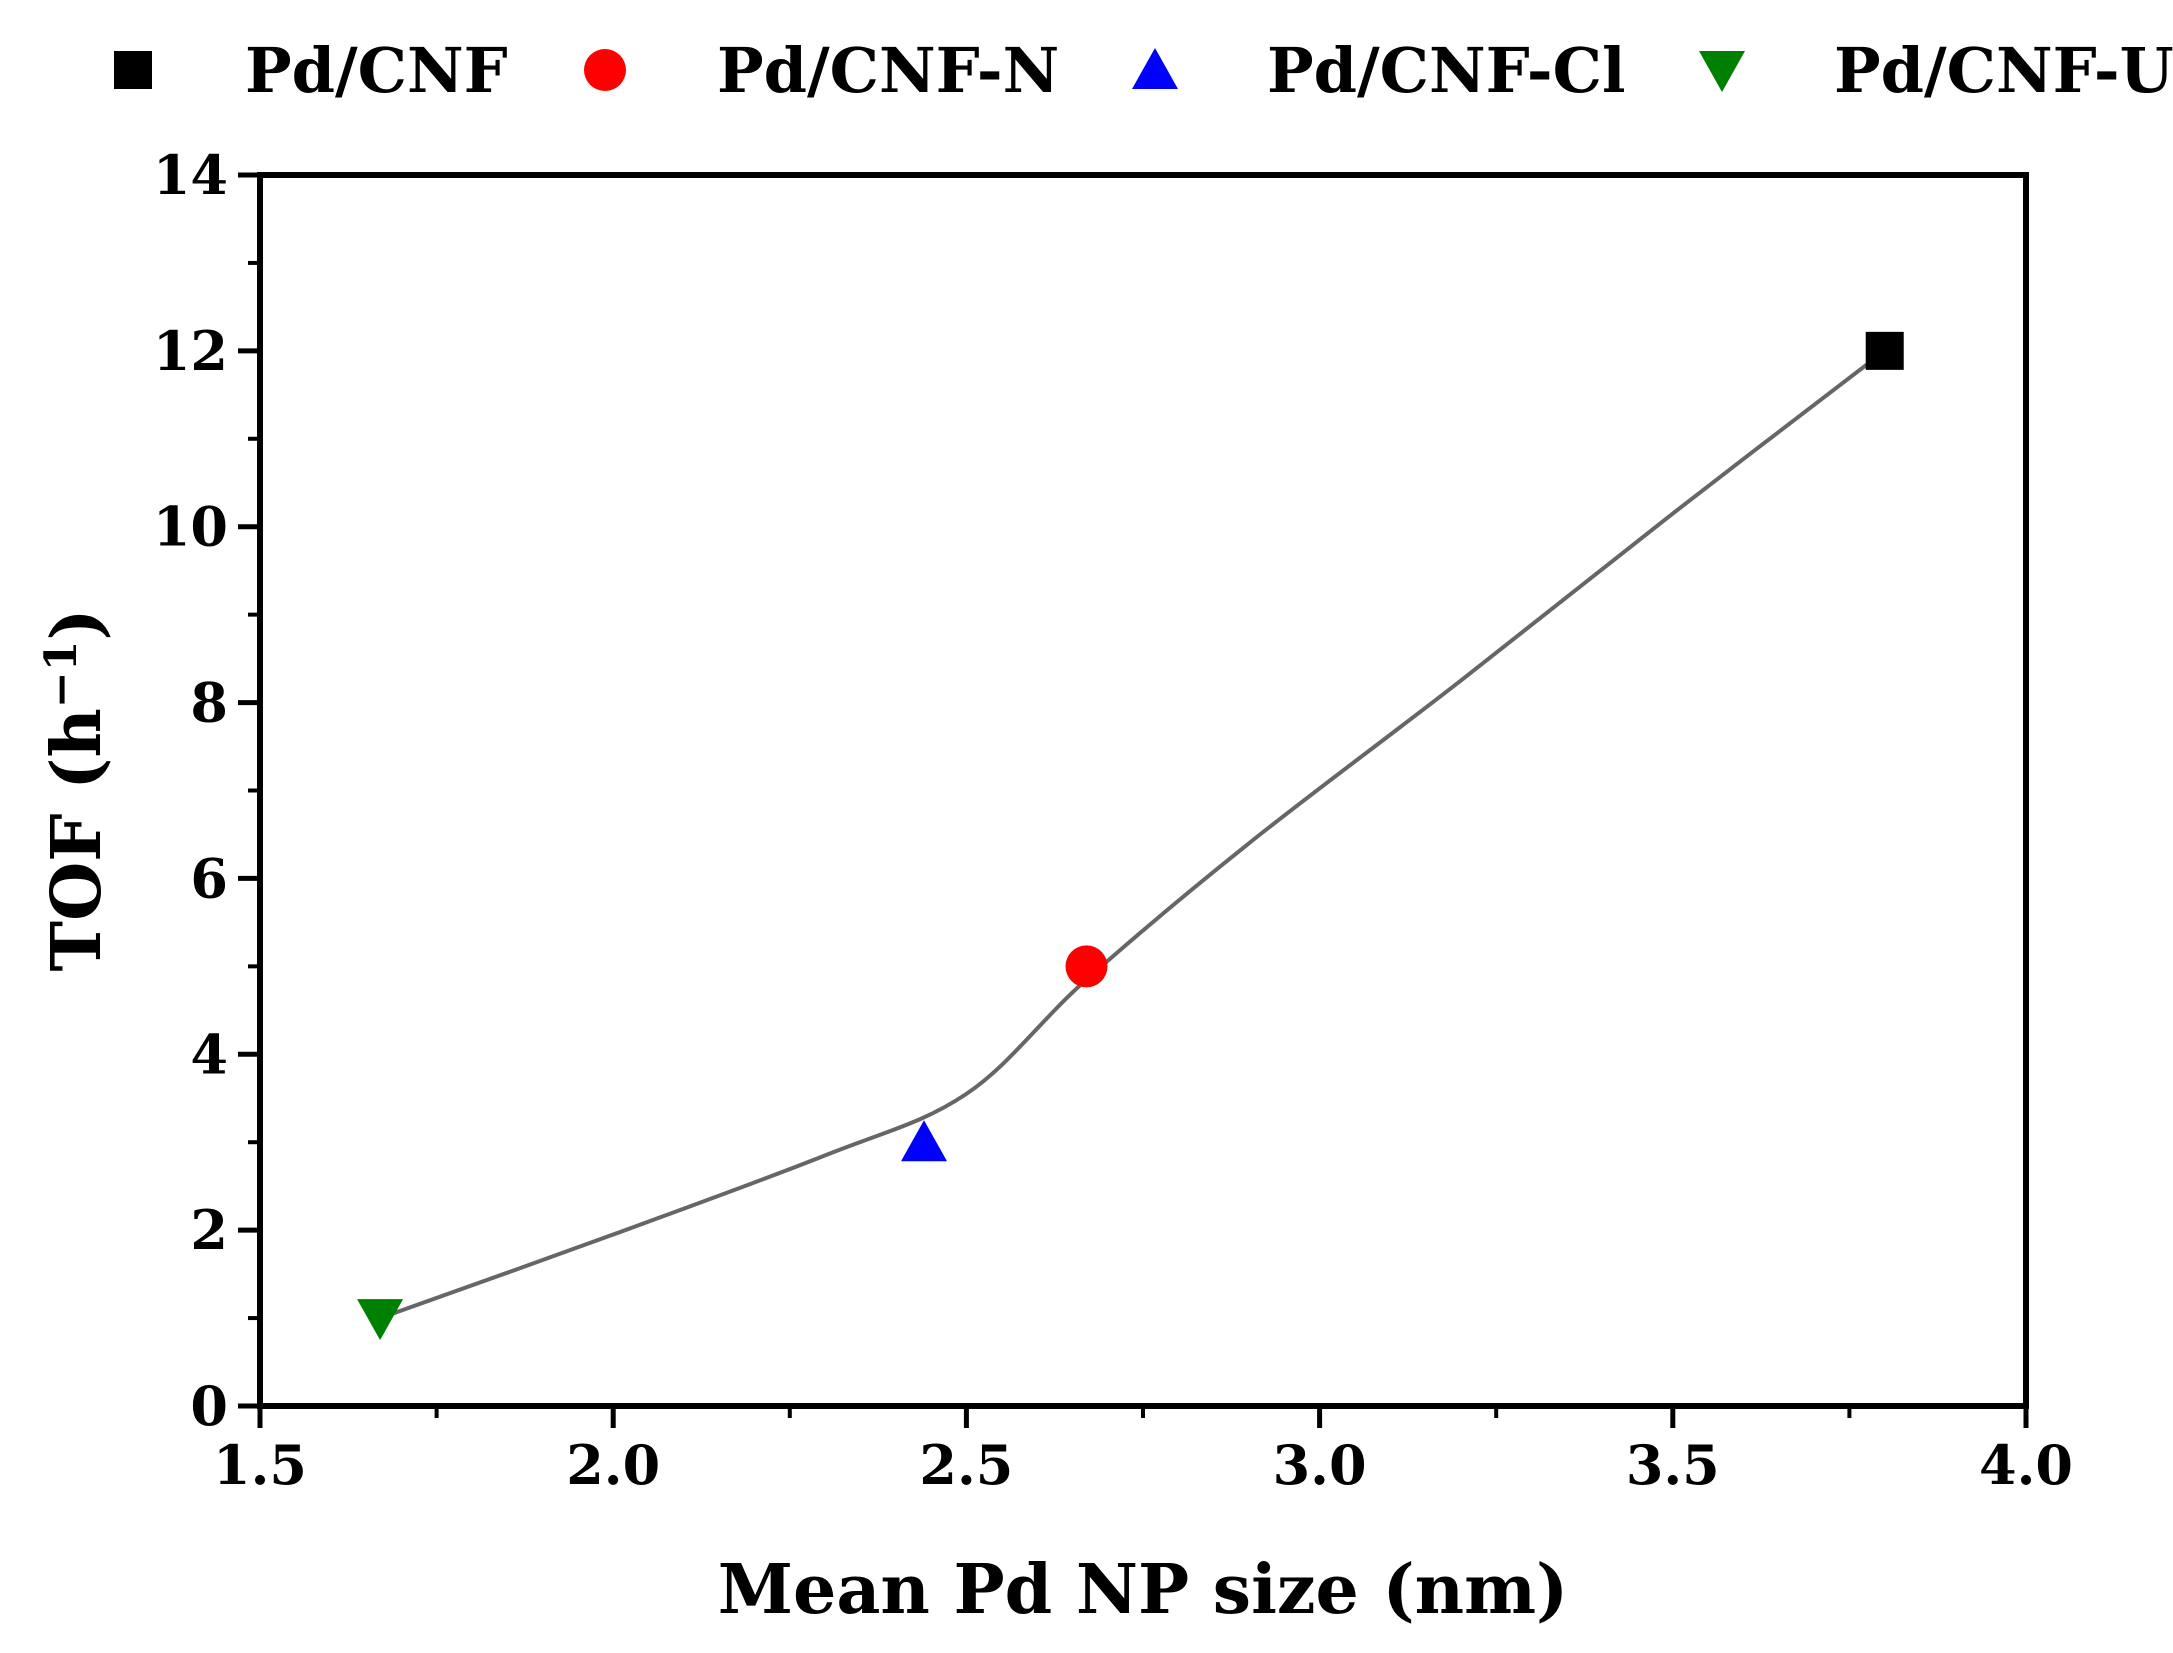 Image resolution: width=2173 pixels, height=1653 pixels. Describe the element at coordinates (133, 70) in the screenshot. I see `legend-marker-pd-cnf` at that location.